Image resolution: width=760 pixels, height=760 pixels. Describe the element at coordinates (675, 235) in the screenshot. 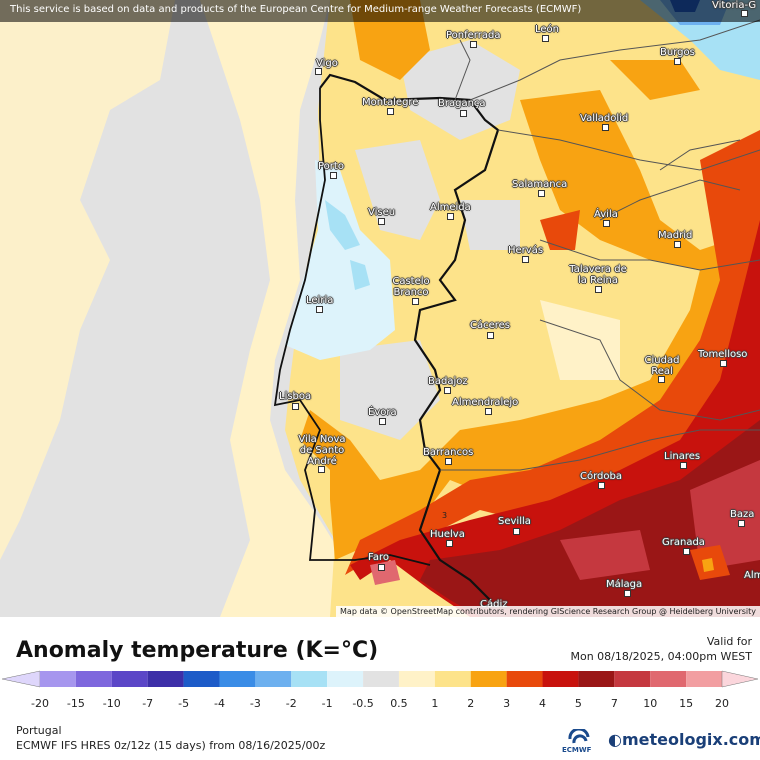

I see `city-label-madrid: Madrid` at that location.